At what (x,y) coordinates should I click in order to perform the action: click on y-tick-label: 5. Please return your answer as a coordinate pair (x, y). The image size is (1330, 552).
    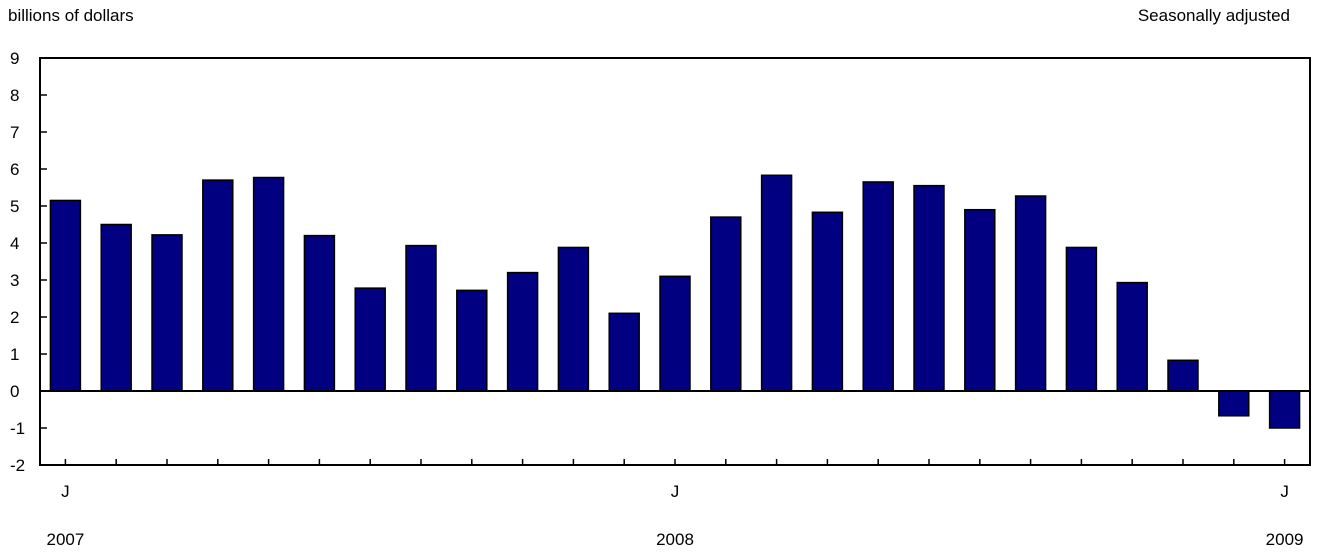
    Looking at the image, I should click on (14, 206).